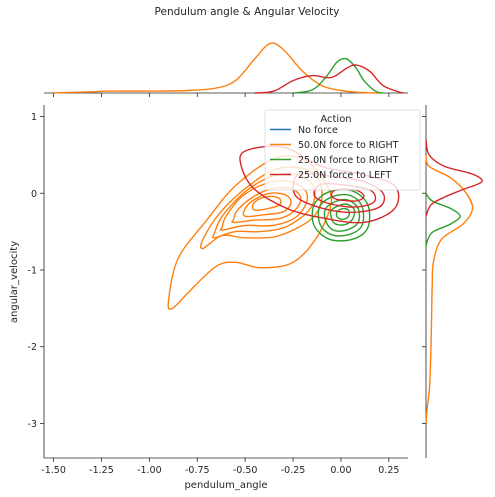  Describe the element at coordinates (149, 470) in the screenshot. I see `x-tick-label: -1.00` at that location.